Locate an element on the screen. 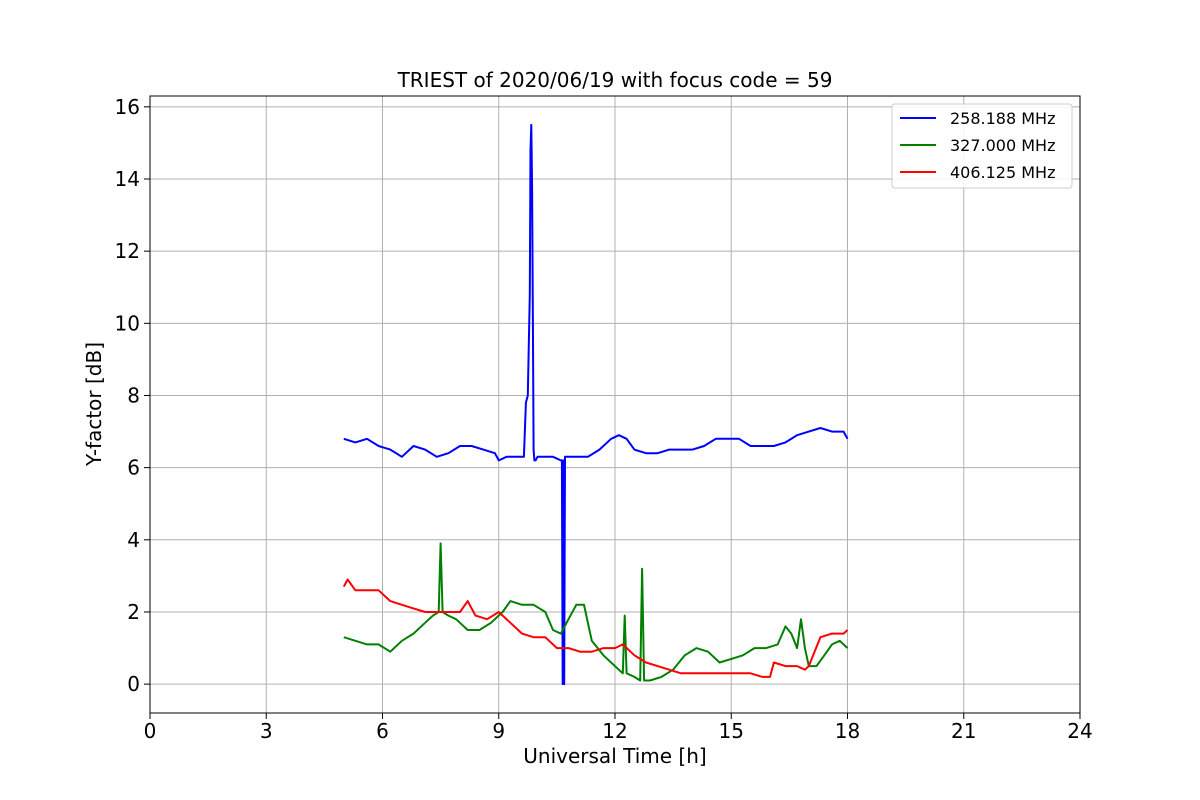  x-tick-label: 21 is located at coordinates (963, 731).